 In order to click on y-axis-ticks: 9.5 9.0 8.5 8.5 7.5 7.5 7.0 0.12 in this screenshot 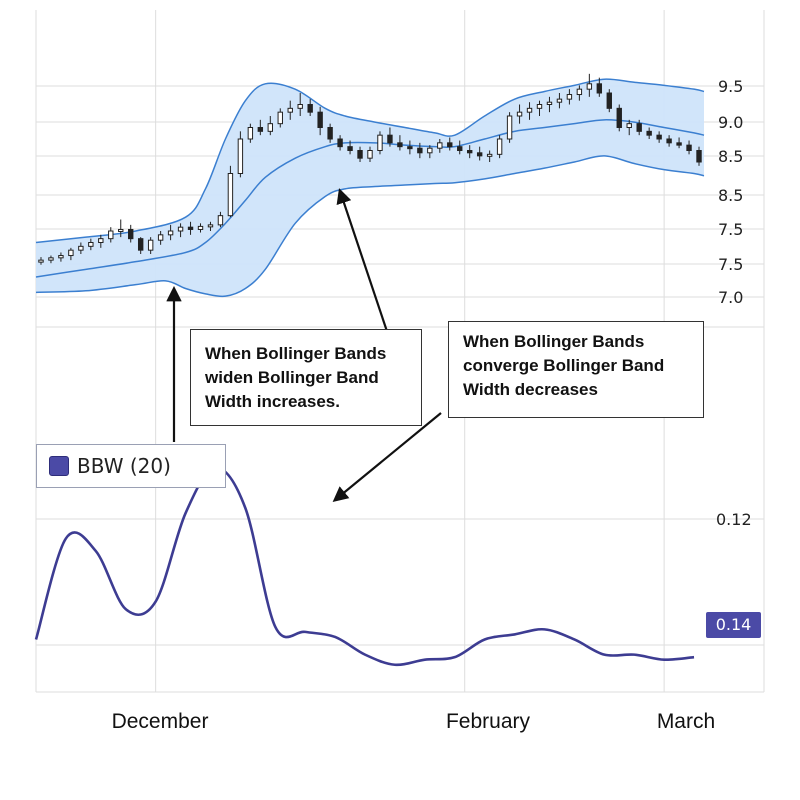, I will do `click(734, 303)`.